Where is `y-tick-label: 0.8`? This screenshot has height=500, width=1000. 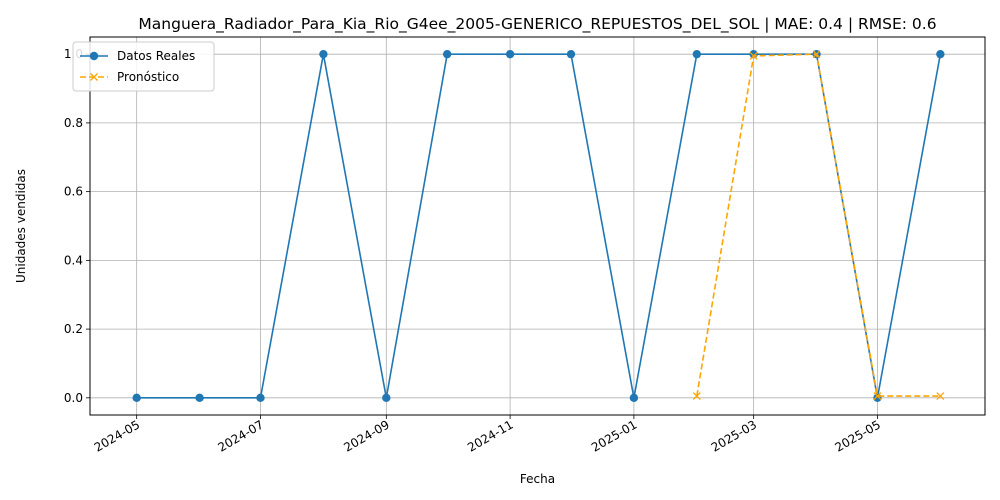 y-tick-label: 0.8 is located at coordinates (73, 123).